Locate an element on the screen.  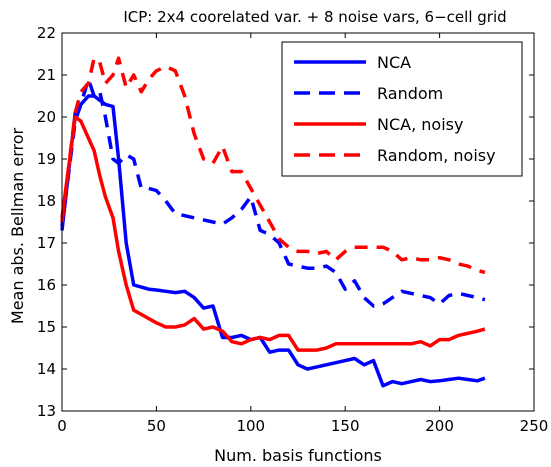
y-axis-label: Mean abs. Bellman error is located at coordinates (17, 225).